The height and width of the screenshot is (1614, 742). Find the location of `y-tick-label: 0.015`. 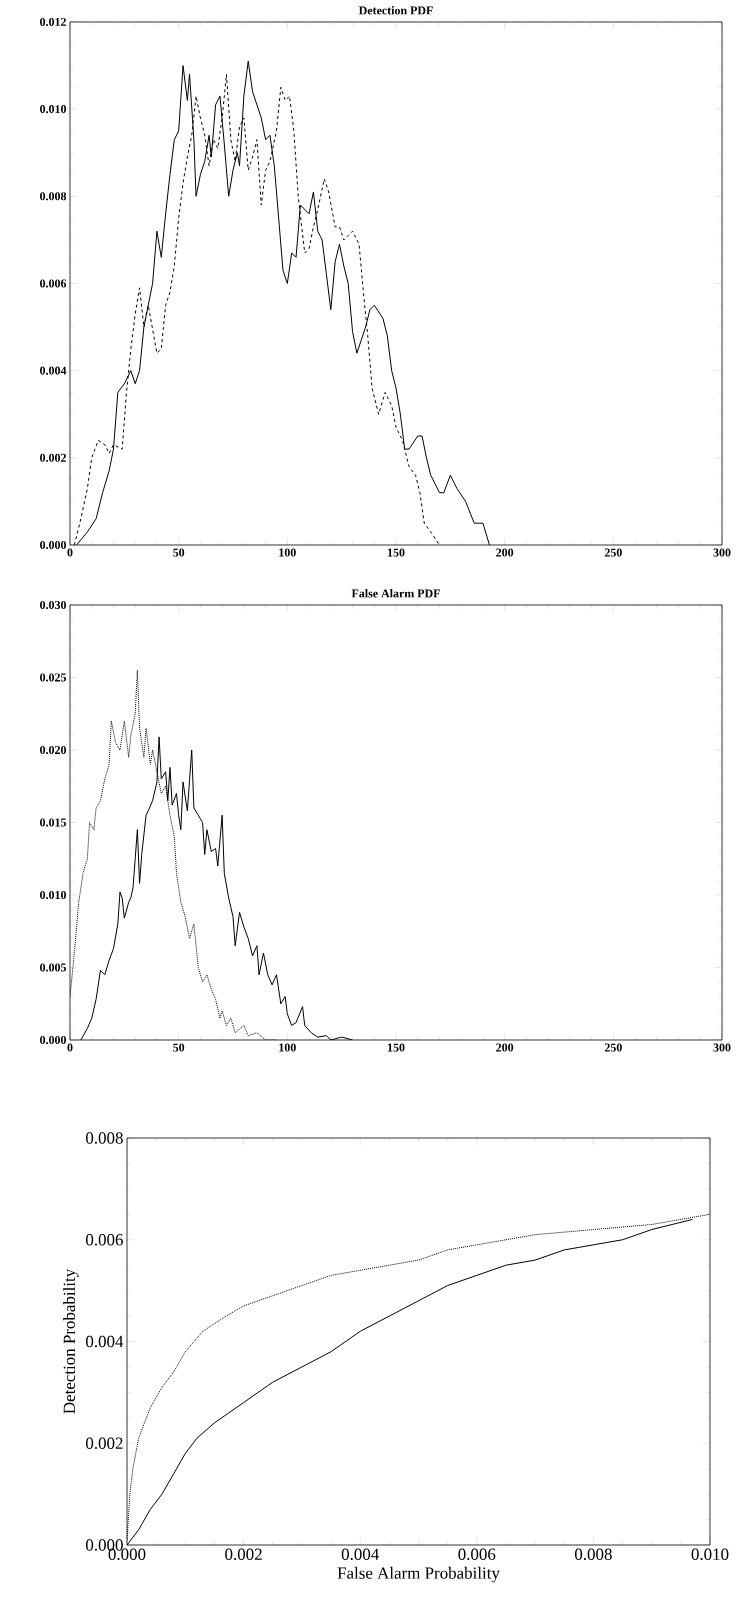

y-tick-label: 0.015 is located at coordinates (53, 822).